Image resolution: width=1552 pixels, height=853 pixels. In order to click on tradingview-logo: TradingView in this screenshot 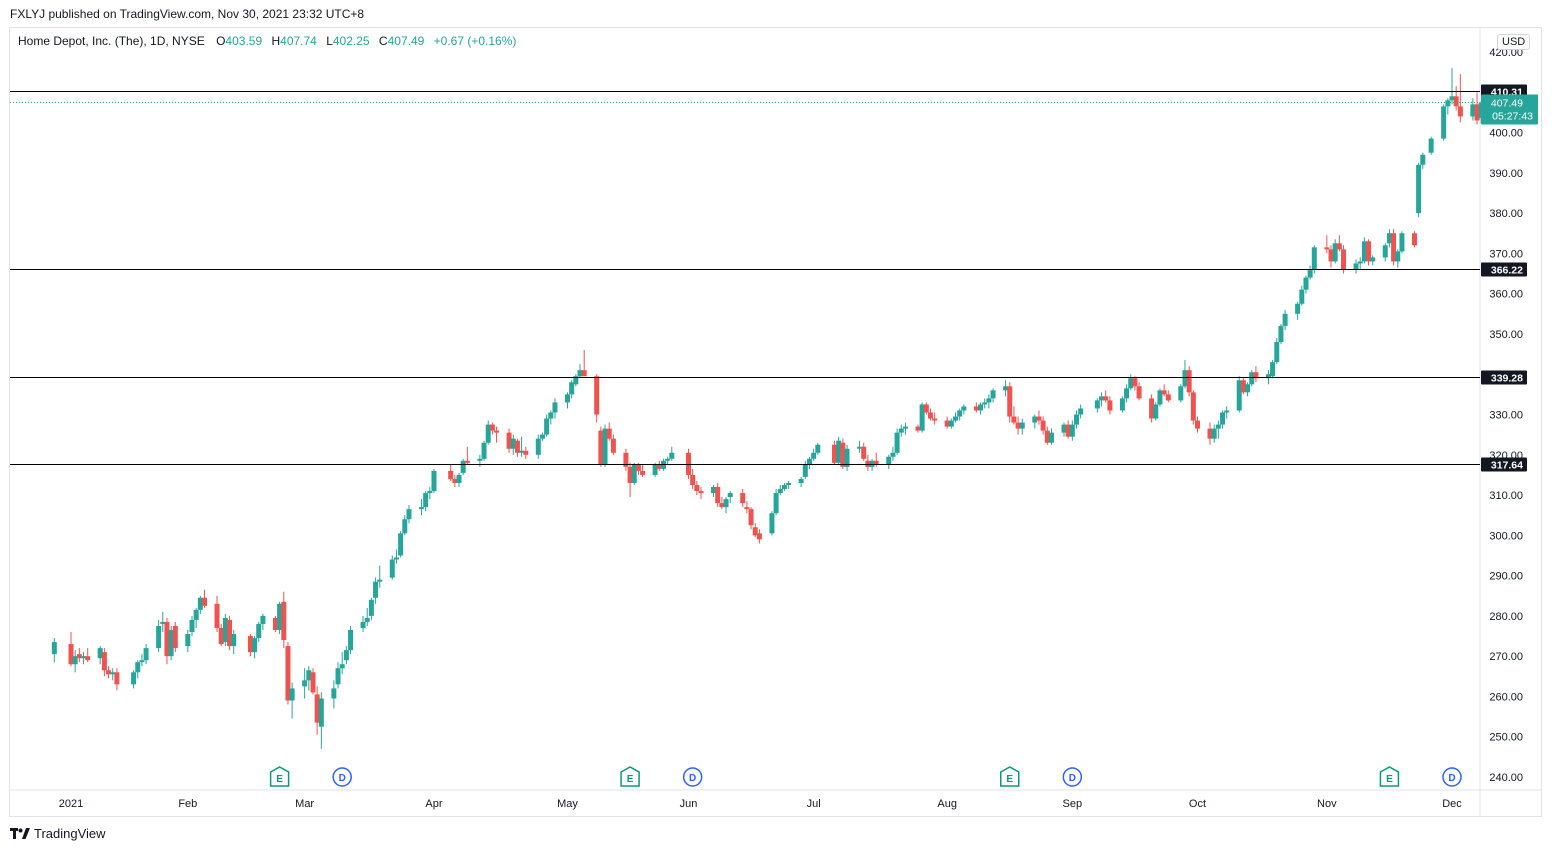, I will do `click(58, 833)`.